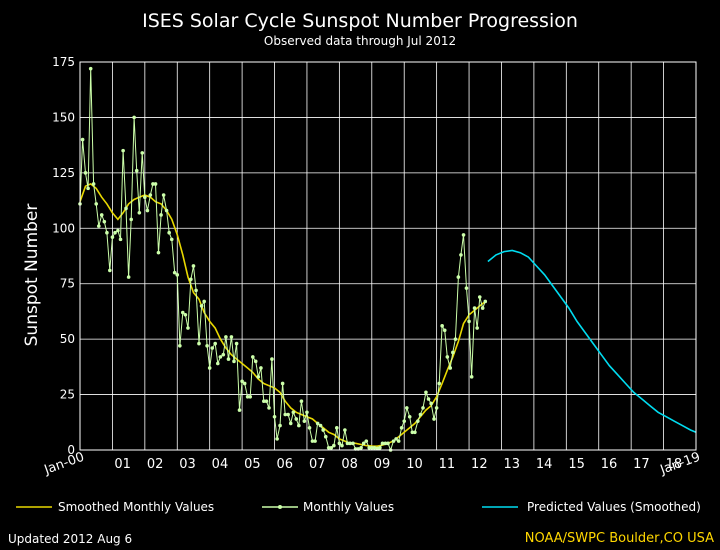 This screenshot has height=550, width=720. I want to click on x-tick-label: 16, so click(609, 464).